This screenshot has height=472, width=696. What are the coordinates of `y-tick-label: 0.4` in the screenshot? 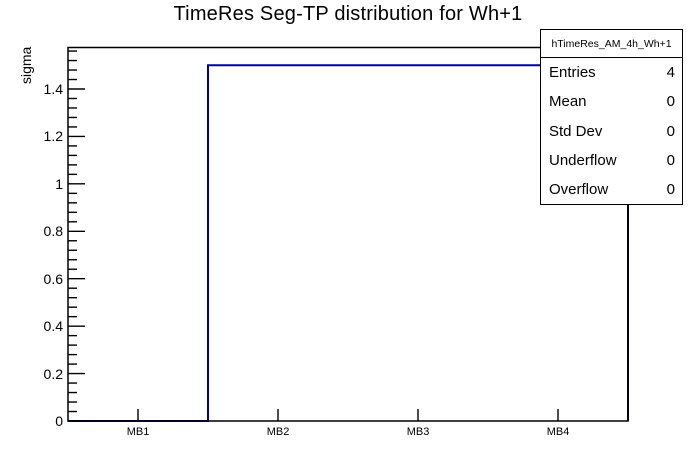 It's located at (53, 326).